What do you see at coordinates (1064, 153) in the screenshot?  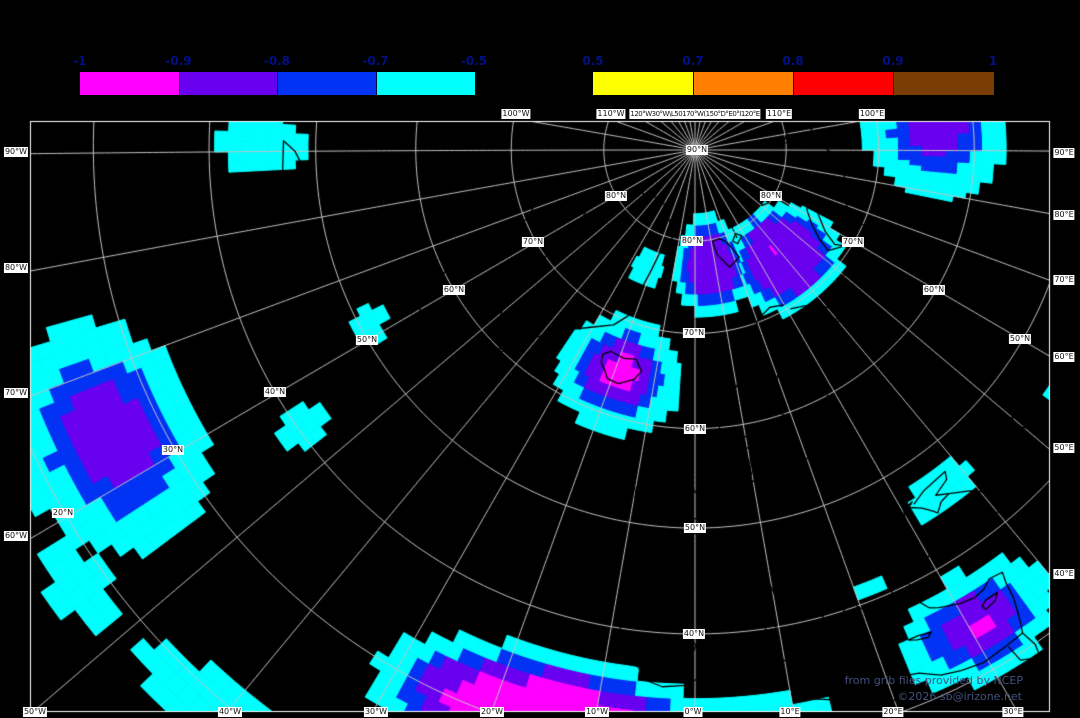 I see `longitude-label: 90°E` at bounding box center [1064, 153].